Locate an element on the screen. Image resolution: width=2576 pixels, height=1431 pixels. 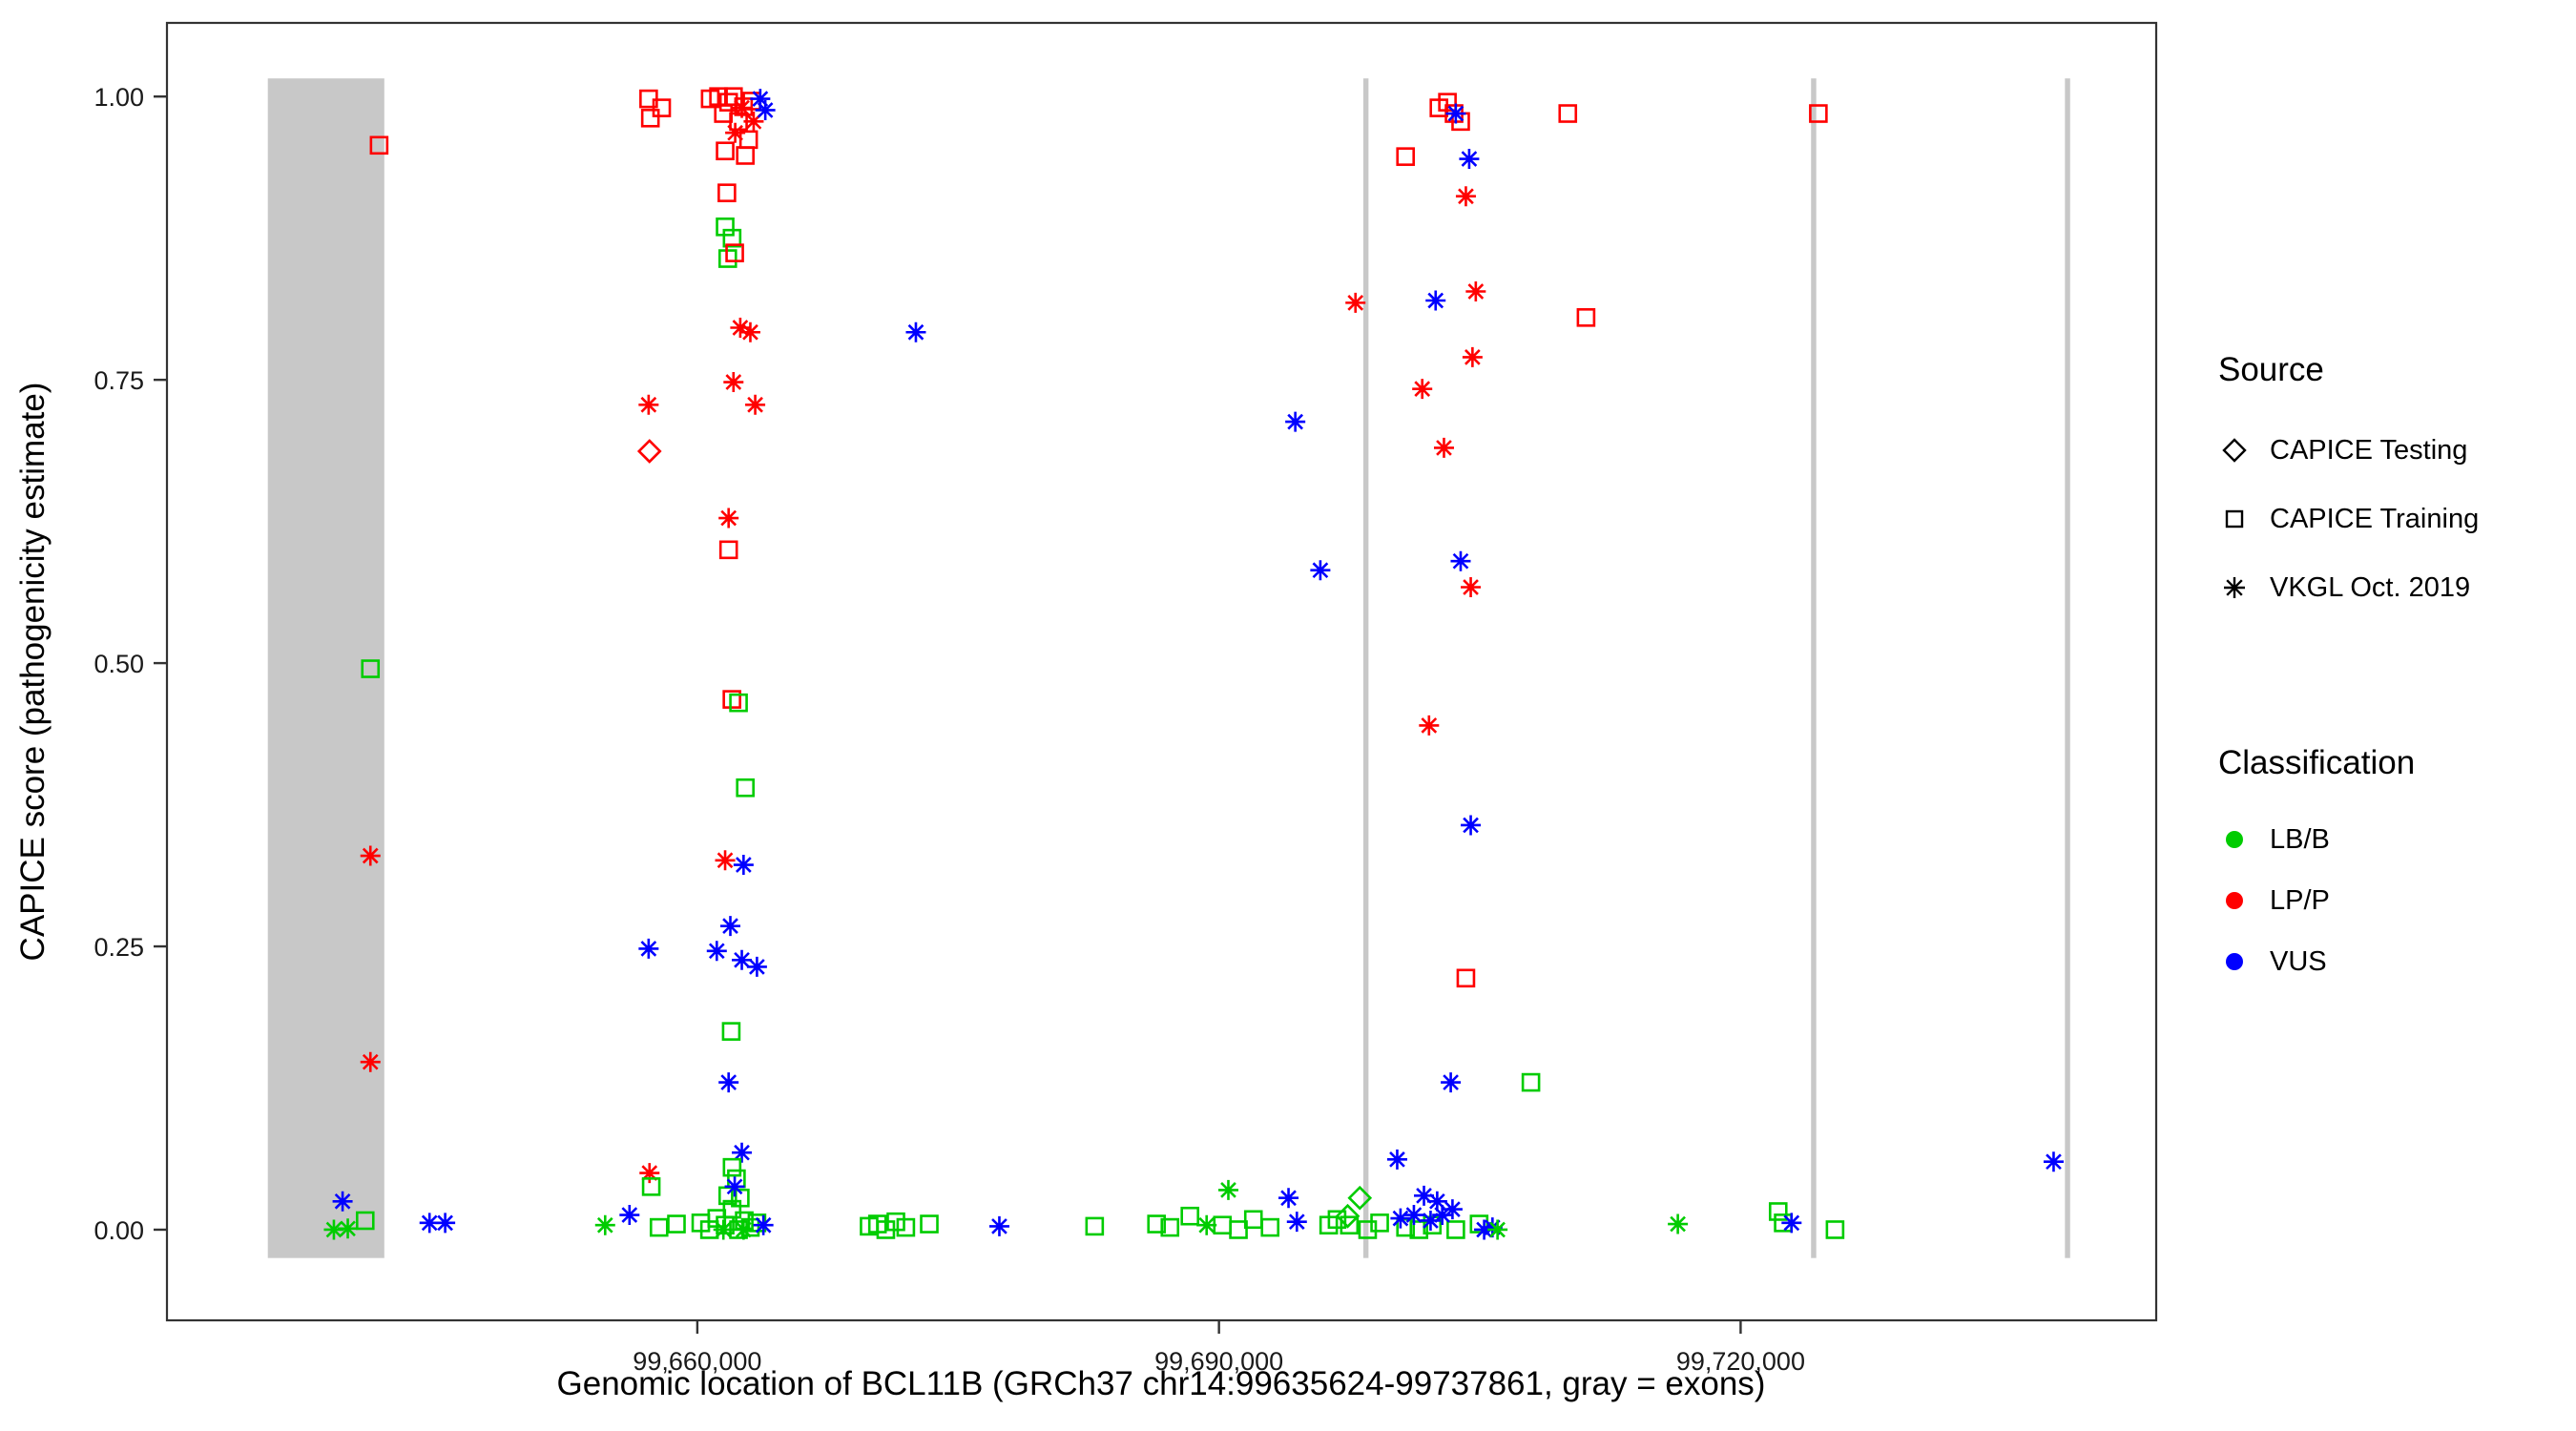
legend-classification: Classification LB/B LP/P VUS is located at coordinates (2348, 868).